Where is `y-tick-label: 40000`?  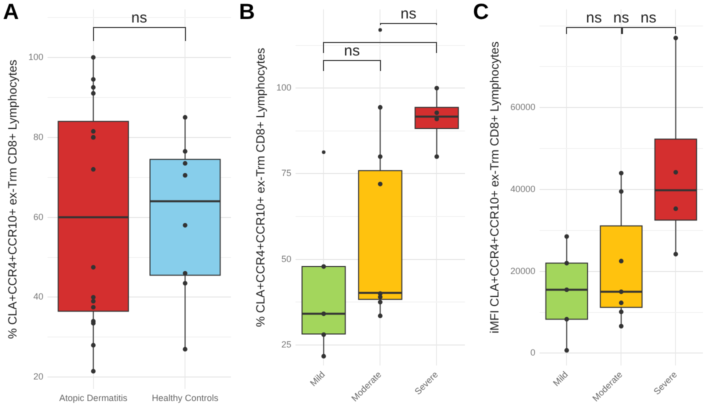
y-tick-label: 40000 is located at coordinates (523, 189).